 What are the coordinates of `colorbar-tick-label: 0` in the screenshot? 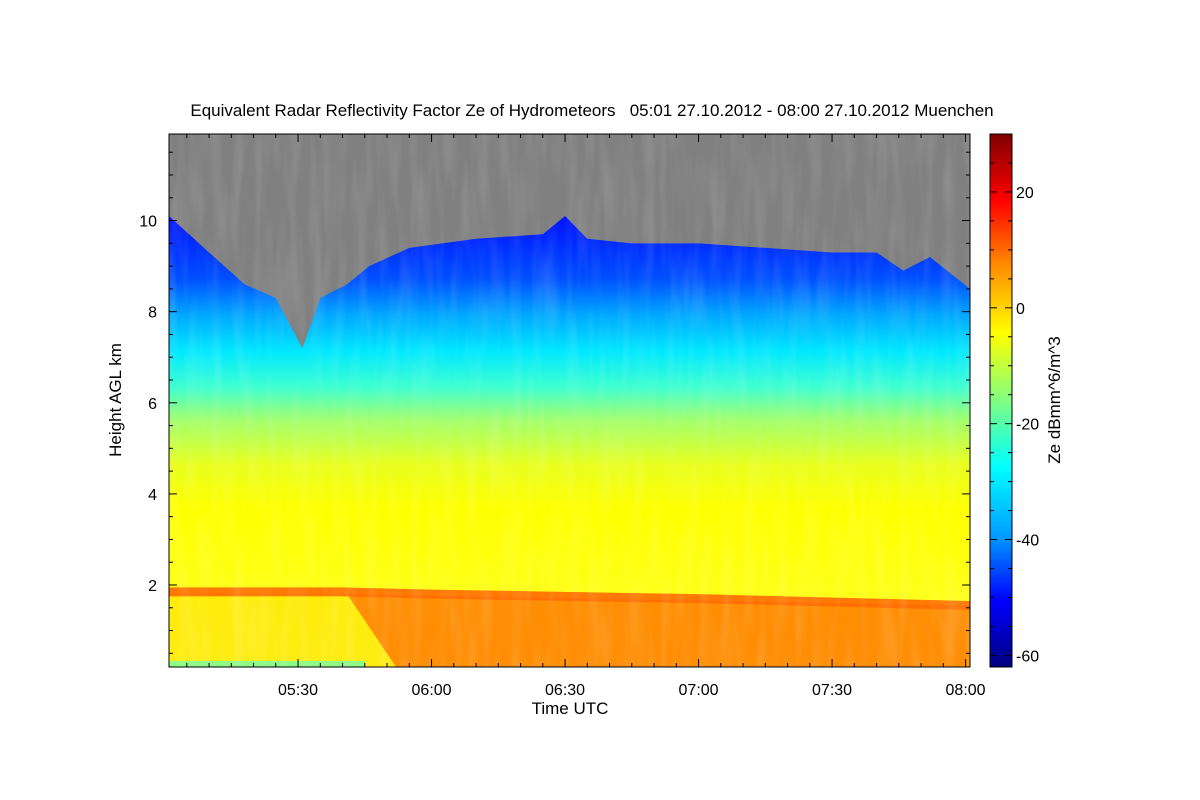 It's located at (1020, 309).